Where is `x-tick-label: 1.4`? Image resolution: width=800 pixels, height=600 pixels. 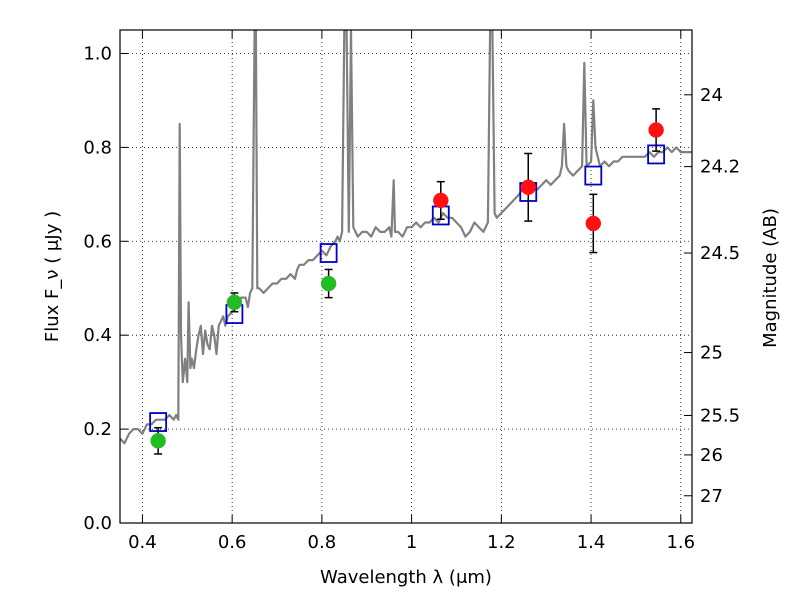
x-tick-label: 1.4 is located at coordinates (591, 542).